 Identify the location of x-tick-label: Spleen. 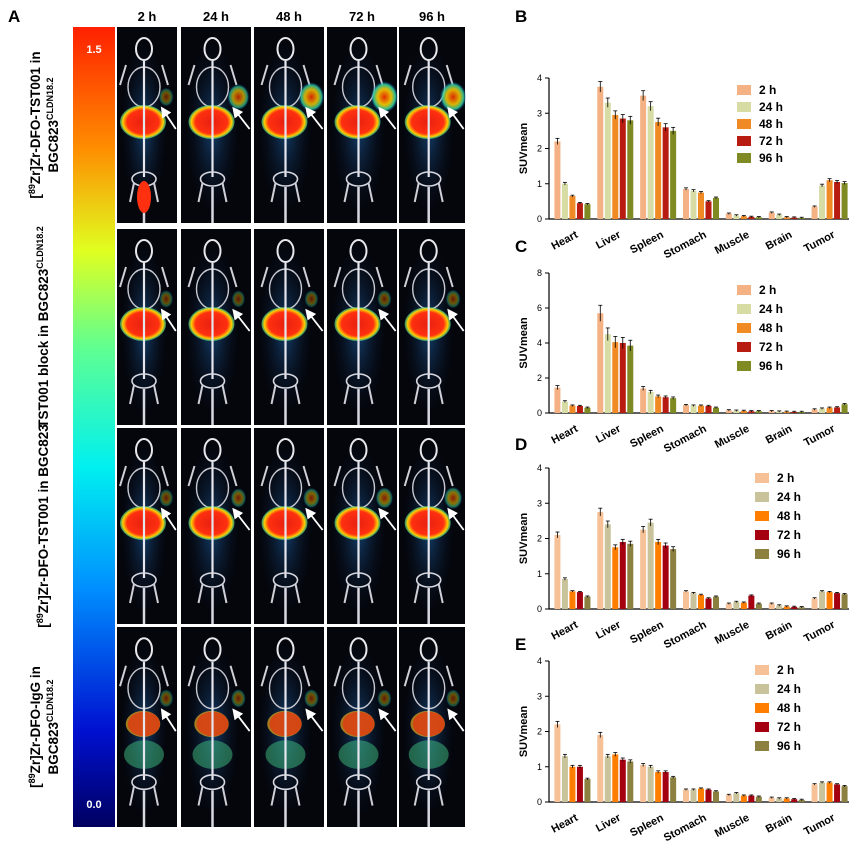
(647, 633).